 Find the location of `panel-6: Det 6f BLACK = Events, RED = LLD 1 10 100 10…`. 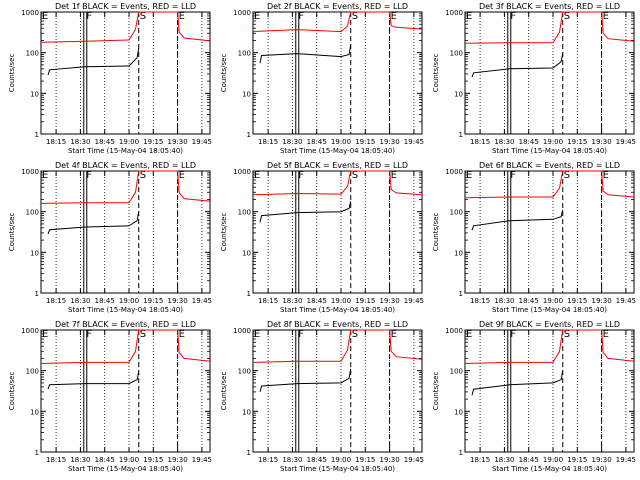

panel-6: Det 6f BLACK = Events, RED = LLD 1 10 100 10… is located at coordinates (534, 237).